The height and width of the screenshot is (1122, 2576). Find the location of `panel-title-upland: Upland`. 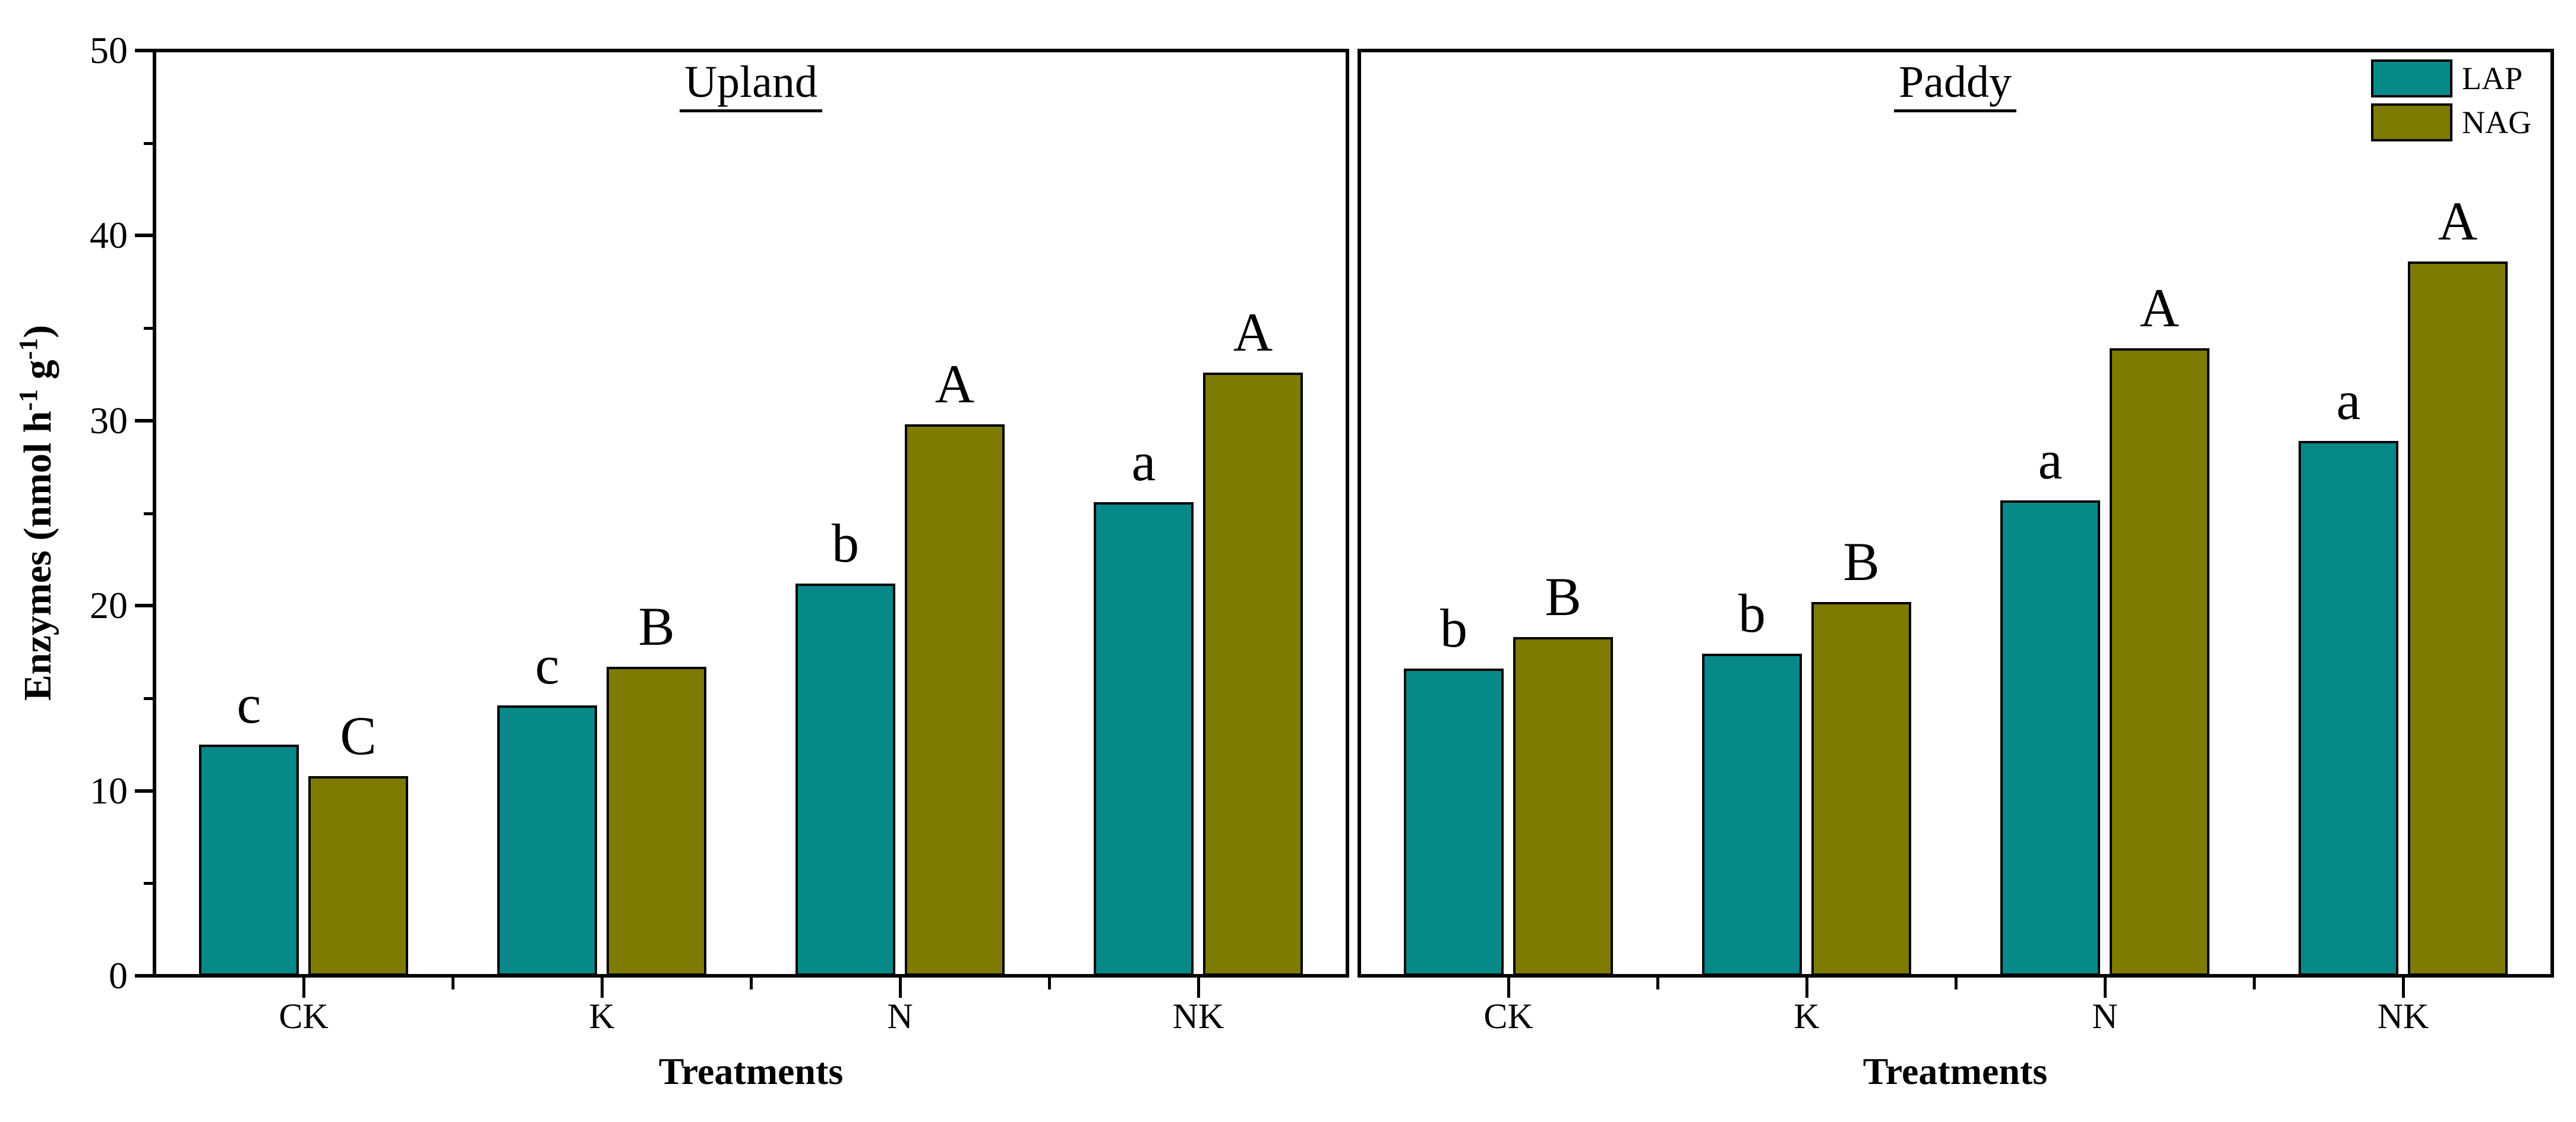

panel-title-upland: Upland is located at coordinates (751, 84).